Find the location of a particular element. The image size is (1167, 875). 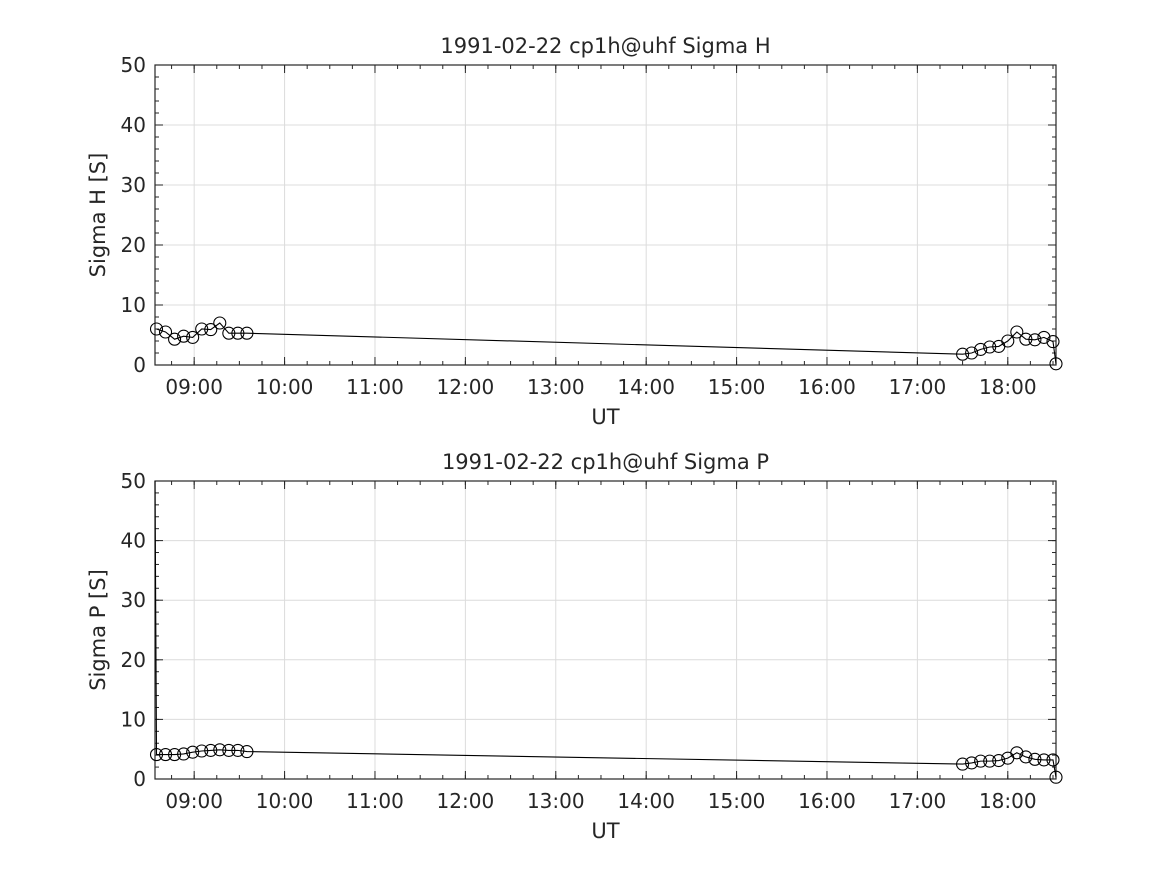

y-axis-label: Sigma H [S] is located at coordinates (98, 215).